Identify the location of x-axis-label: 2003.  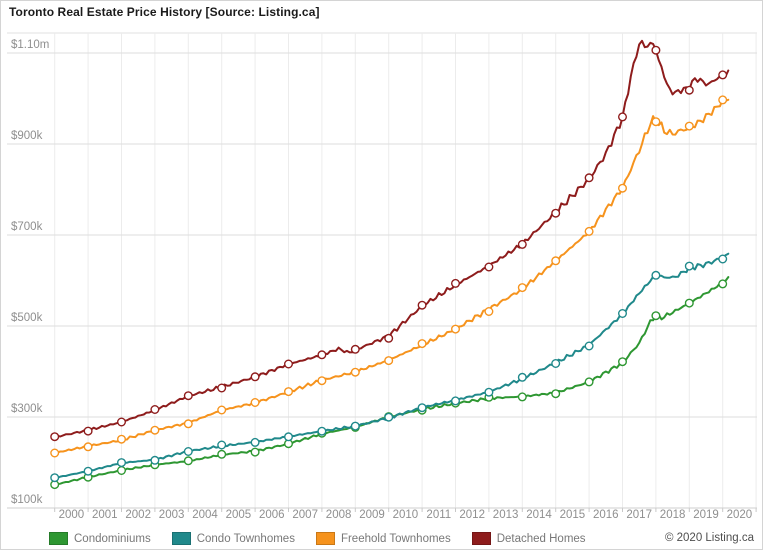
(172, 515).